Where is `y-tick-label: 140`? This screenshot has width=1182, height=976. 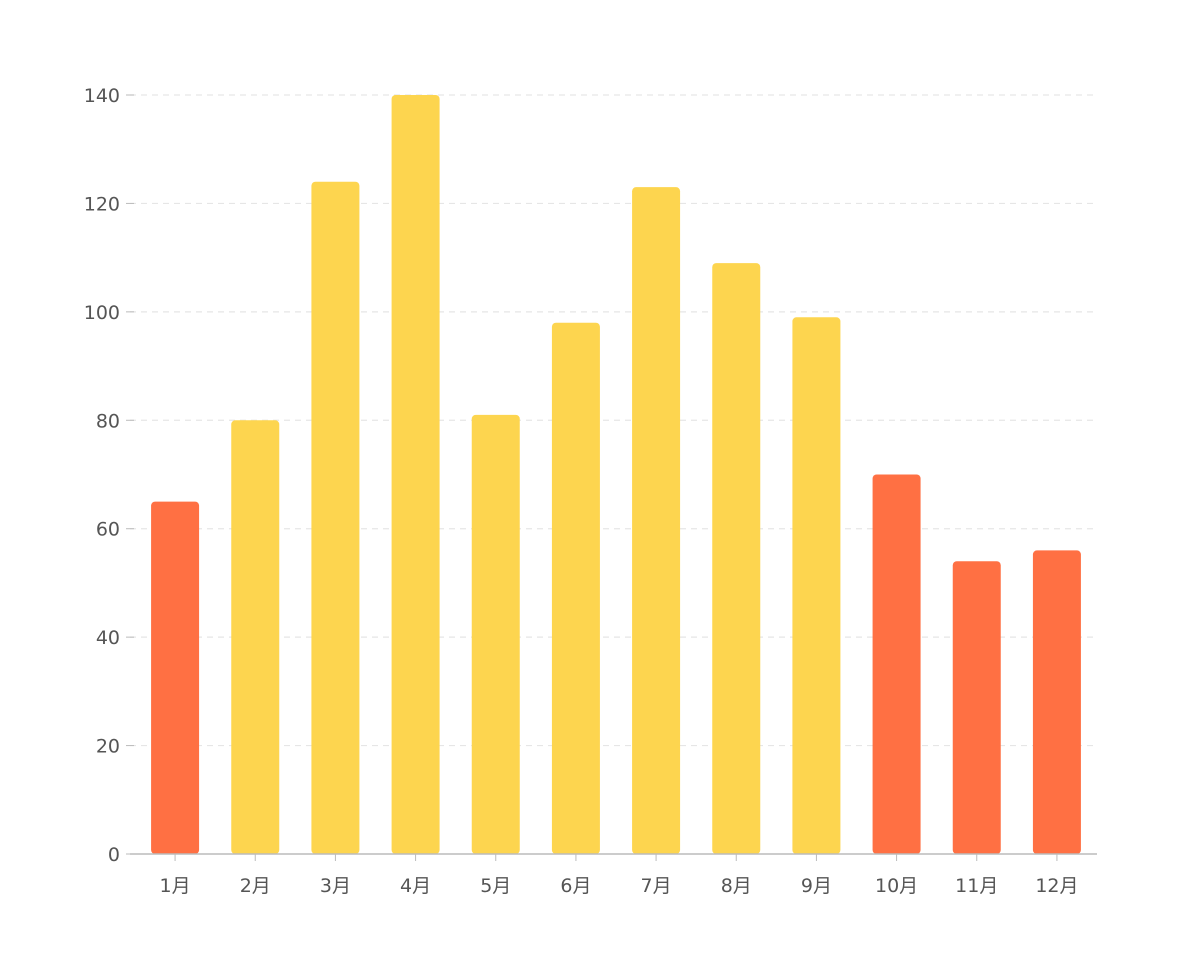 y-tick-label: 140 is located at coordinates (102, 96).